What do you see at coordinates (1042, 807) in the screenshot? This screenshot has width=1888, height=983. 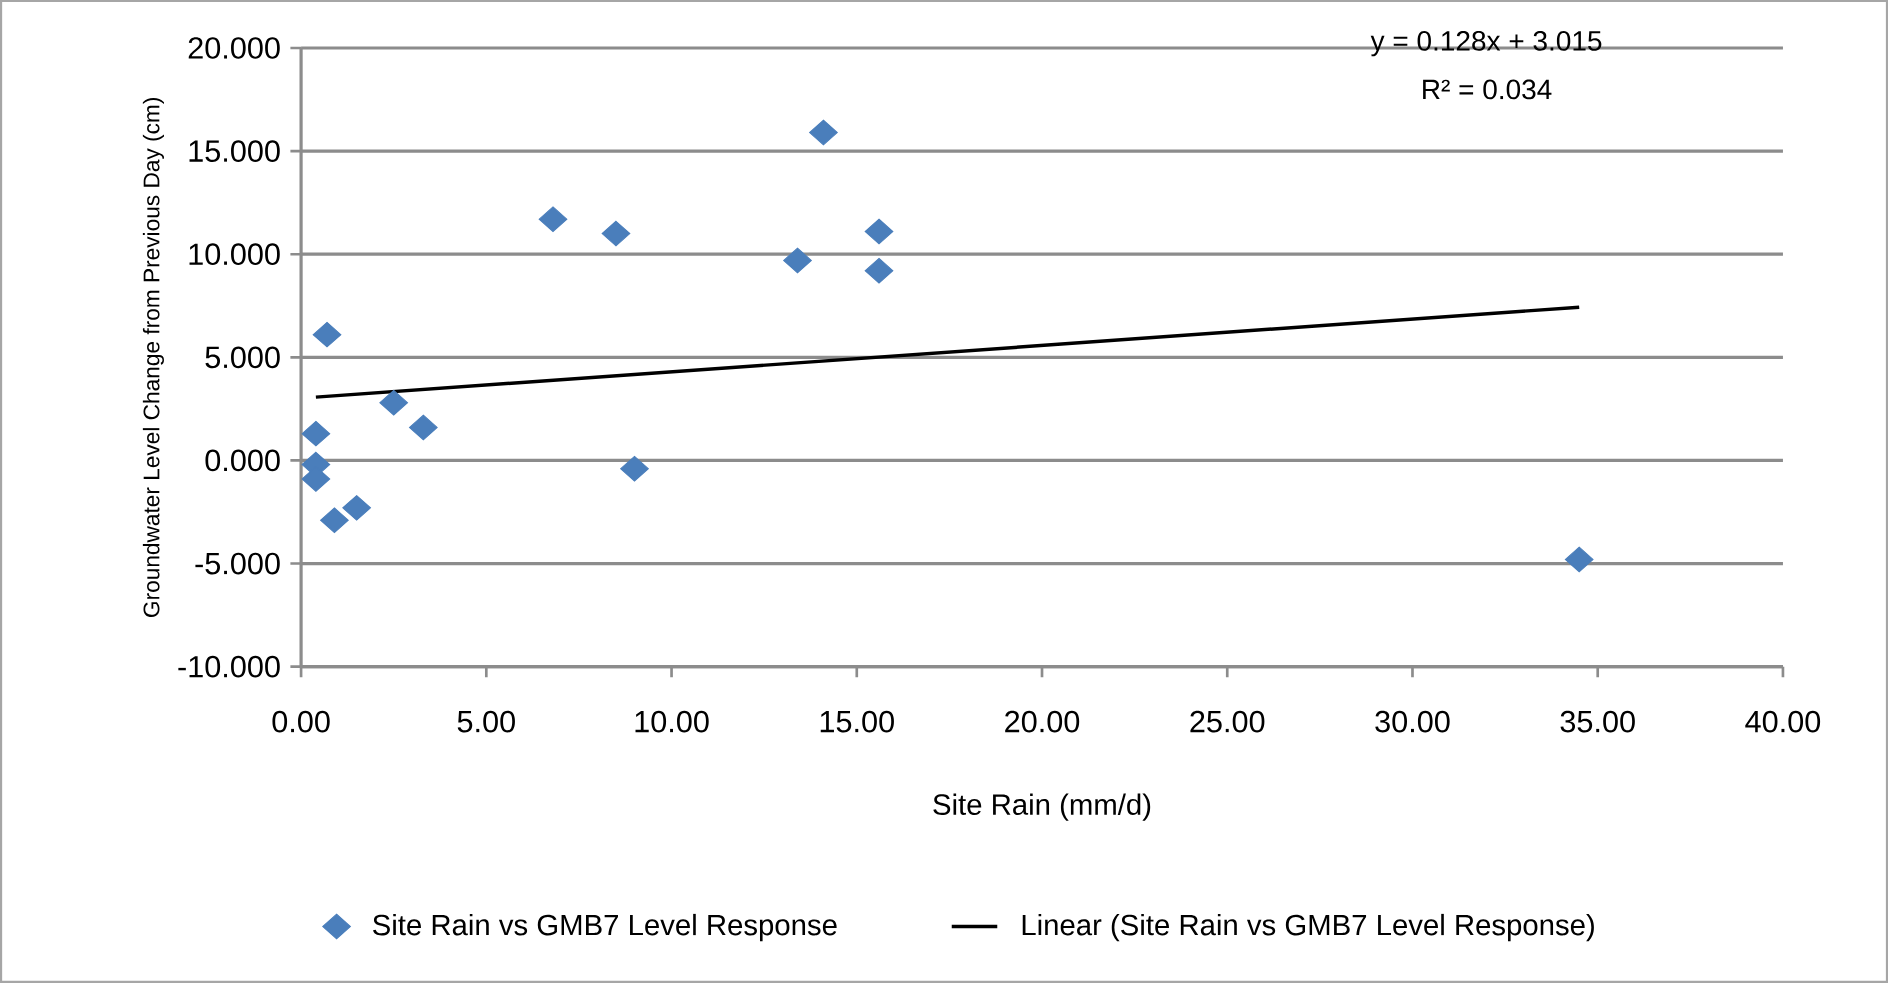 I see `x-axis-title: Site Rain (mm/d)` at bounding box center [1042, 807].